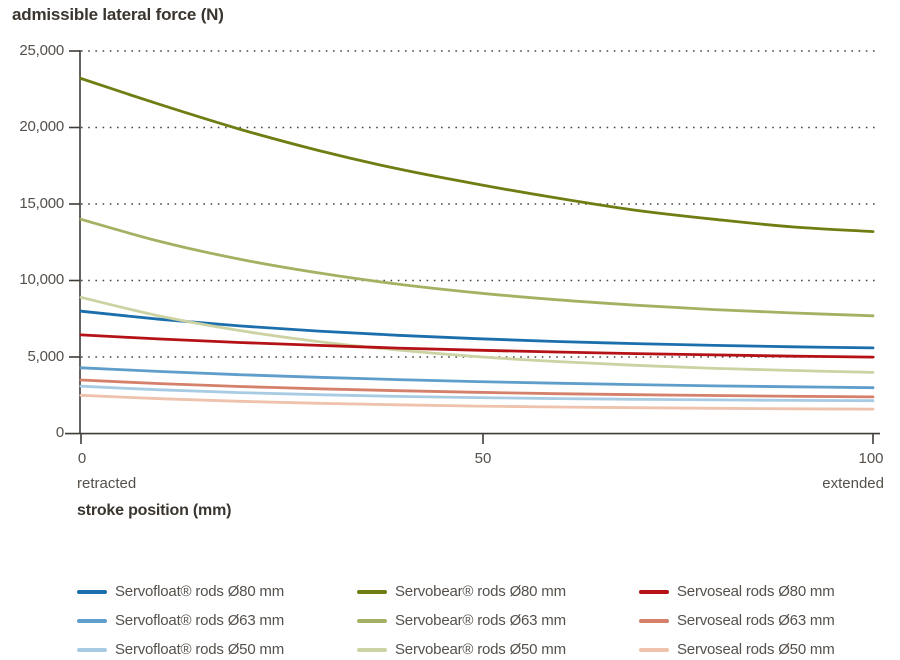 This screenshot has height=660, width=900. Describe the element at coordinates (853, 483) in the screenshot. I see `x-annotation-extended: extended` at that location.